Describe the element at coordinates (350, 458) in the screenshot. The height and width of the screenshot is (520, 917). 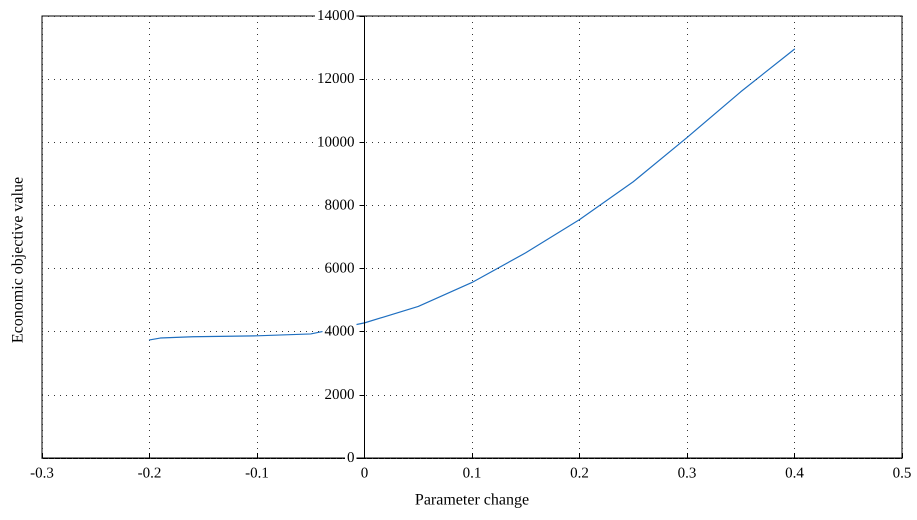
I see `y-tick-label: 0` at that location.